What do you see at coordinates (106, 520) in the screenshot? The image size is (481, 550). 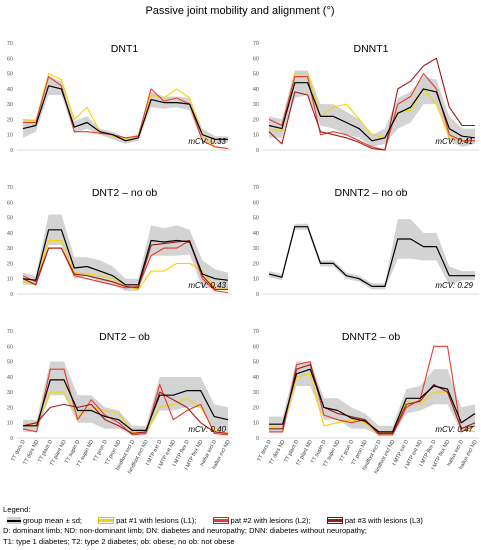 I see `legend-swatch-p1` at bounding box center [106, 520].